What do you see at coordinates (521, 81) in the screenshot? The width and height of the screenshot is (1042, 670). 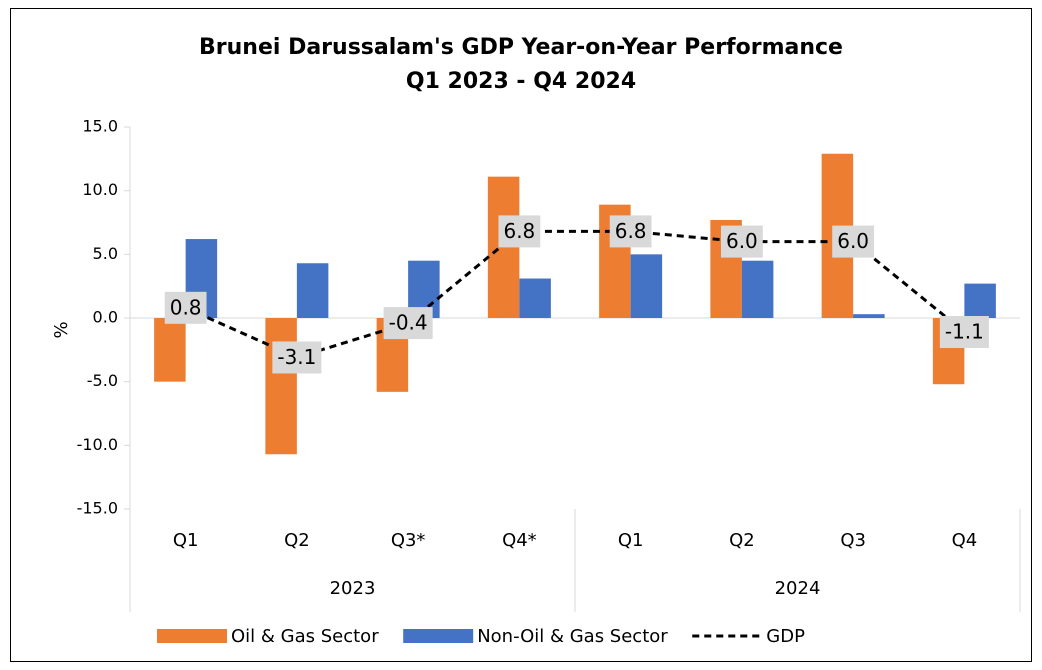 I see `chart-subtitle: Q1 2023 - Q4 2024` at bounding box center [521, 81].